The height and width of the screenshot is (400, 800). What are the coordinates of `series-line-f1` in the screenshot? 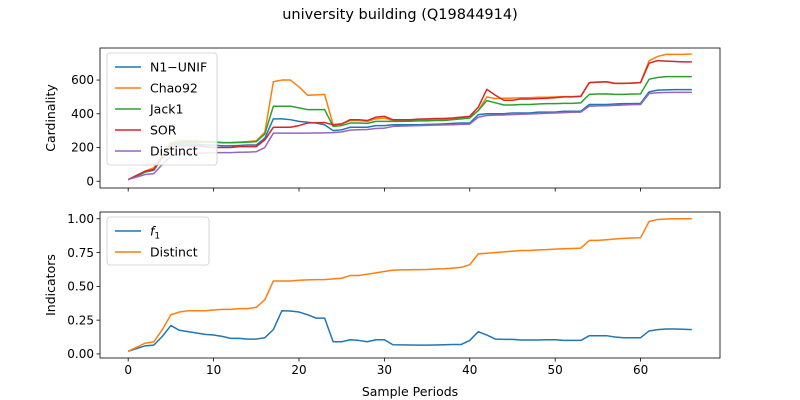 It's located at (409, 330).